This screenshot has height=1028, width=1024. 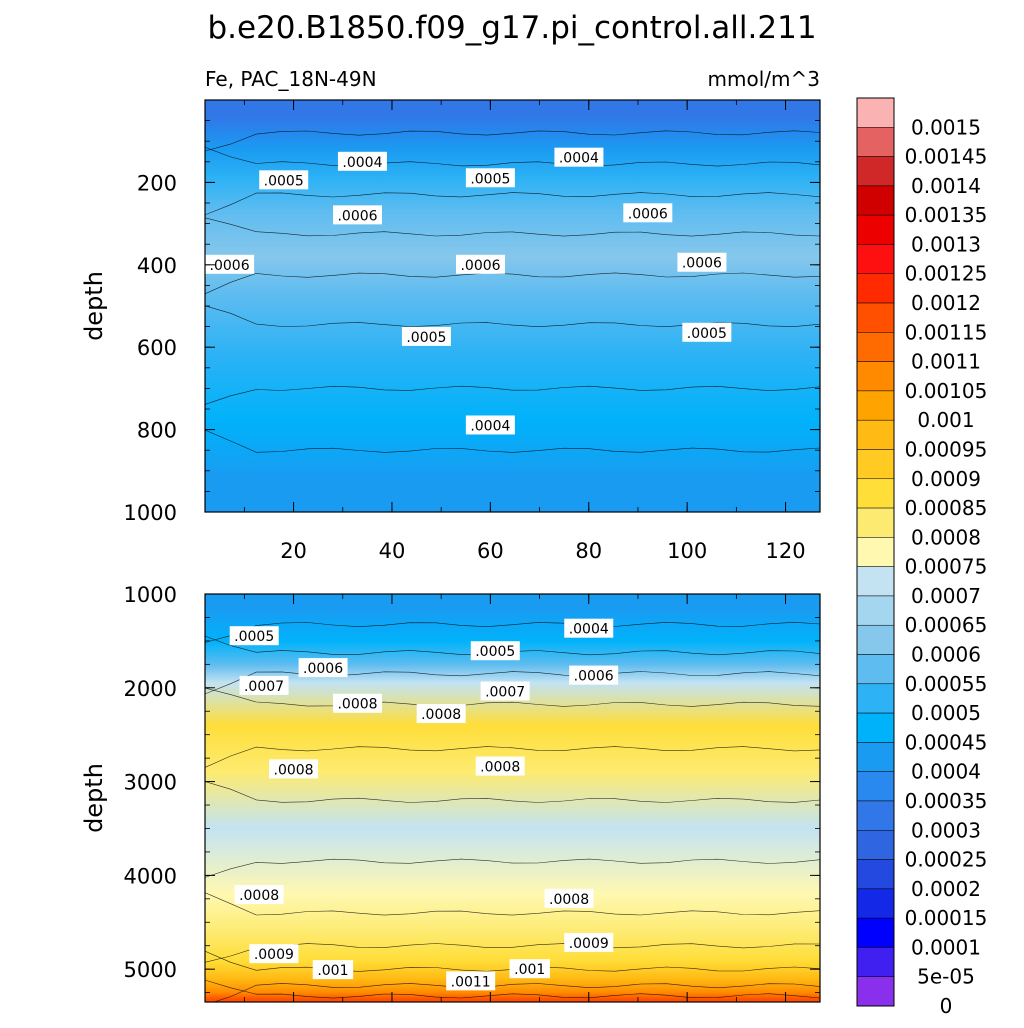 I want to click on y-tick-label: 800, so click(x=157, y=431).